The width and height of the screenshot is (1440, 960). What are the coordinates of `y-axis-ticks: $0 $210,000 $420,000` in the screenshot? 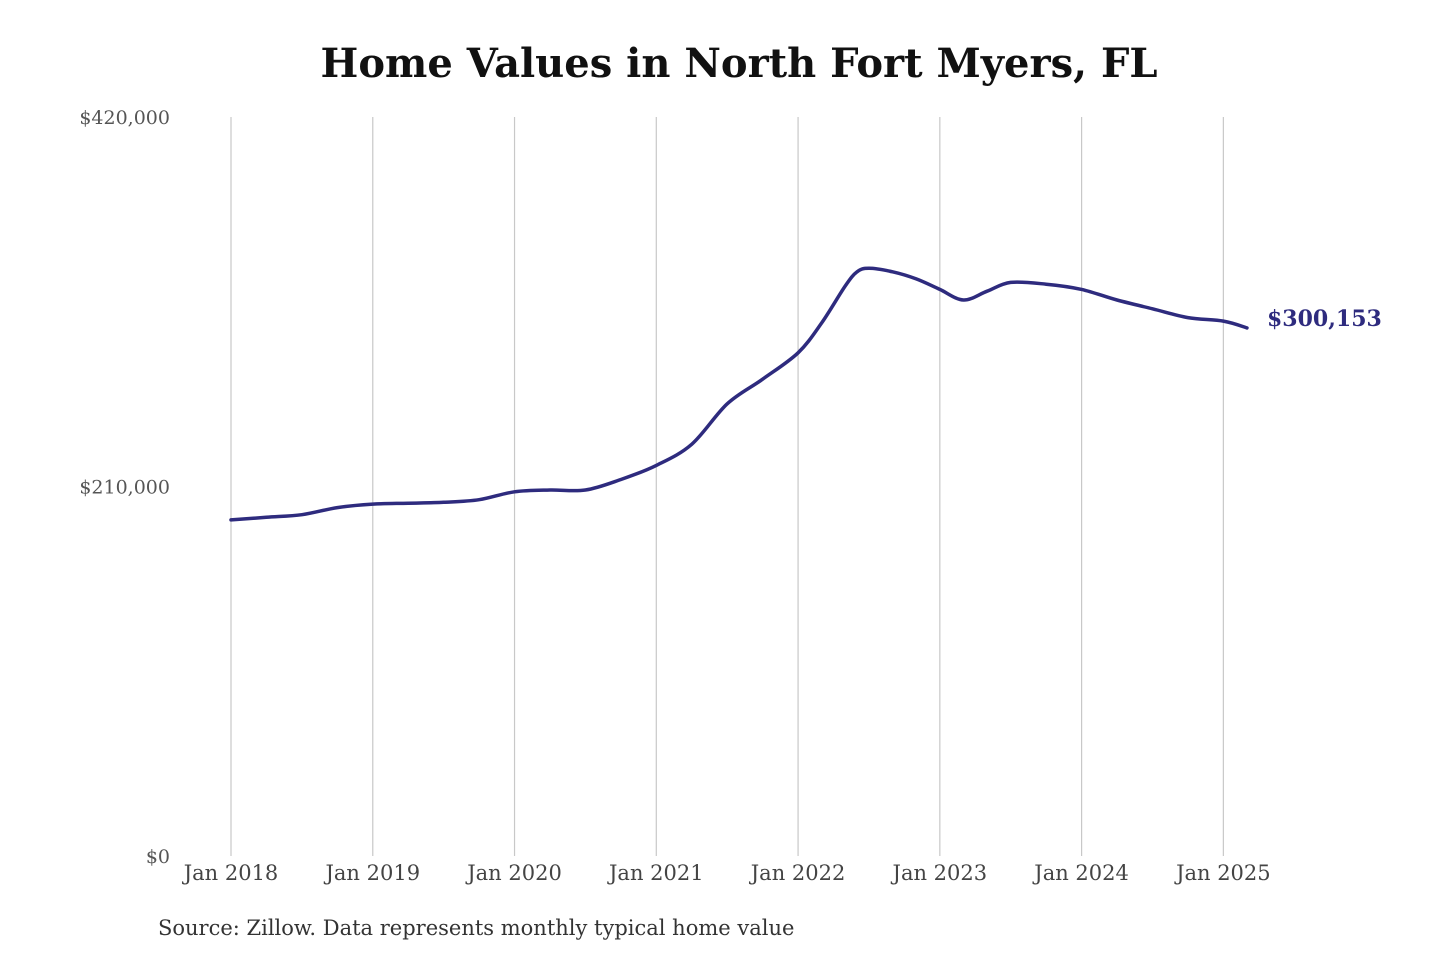 It's located at (124, 487).